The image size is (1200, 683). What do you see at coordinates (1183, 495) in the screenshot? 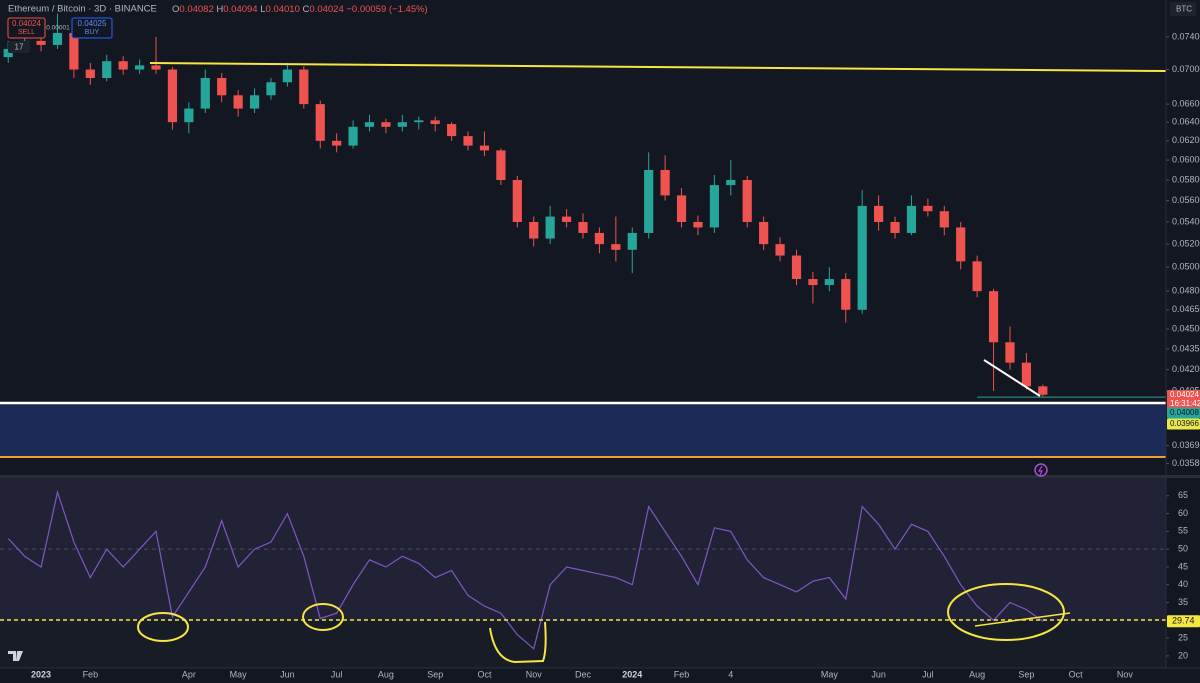
I see `y-tick-label: 65` at bounding box center [1183, 495].